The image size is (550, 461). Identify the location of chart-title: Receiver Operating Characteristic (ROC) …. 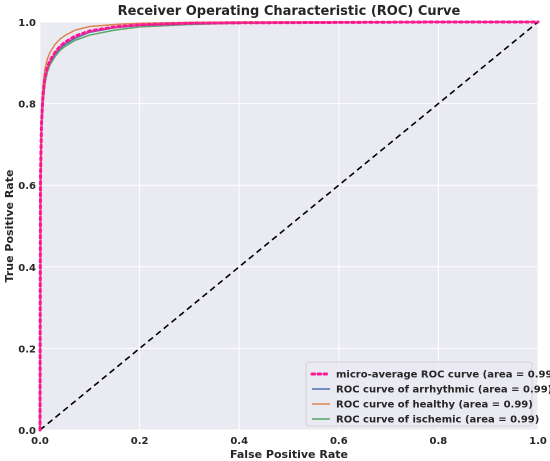
(289, 11).